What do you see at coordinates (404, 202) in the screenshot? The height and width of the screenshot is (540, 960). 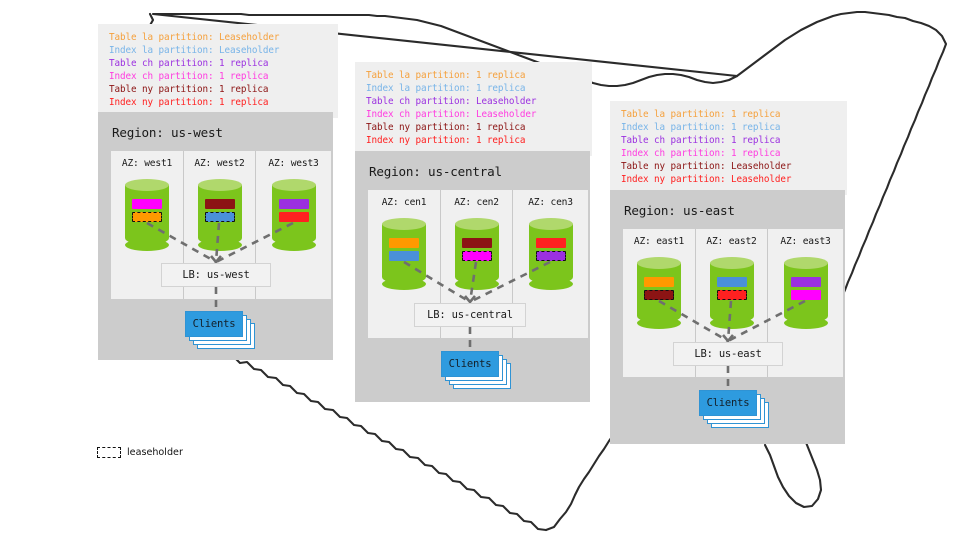 I see `az-label: AZ: cen1` at bounding box center [404, 202].